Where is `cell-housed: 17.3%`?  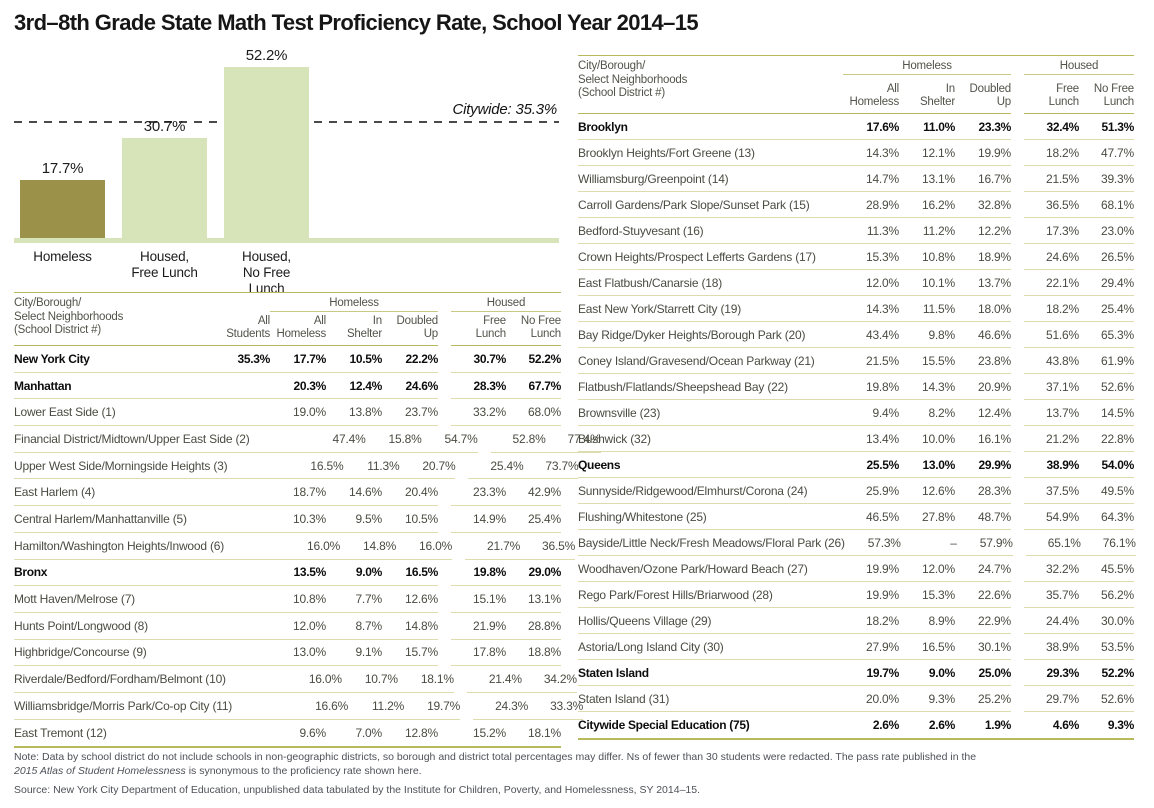 cell-housed: 17.3% is located at coordinates (1062, 230).